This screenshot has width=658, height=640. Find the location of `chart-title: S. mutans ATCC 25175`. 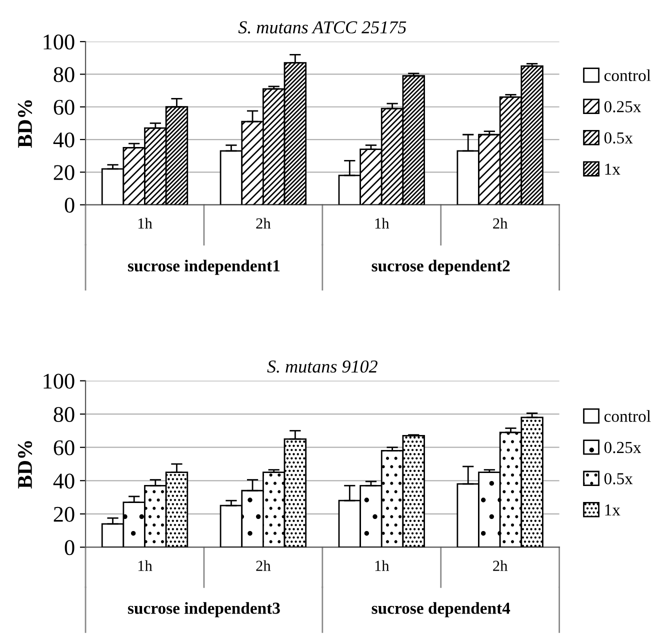

chart-title: S. mutans ATCC 25175 is located at coordinates (322, 27).